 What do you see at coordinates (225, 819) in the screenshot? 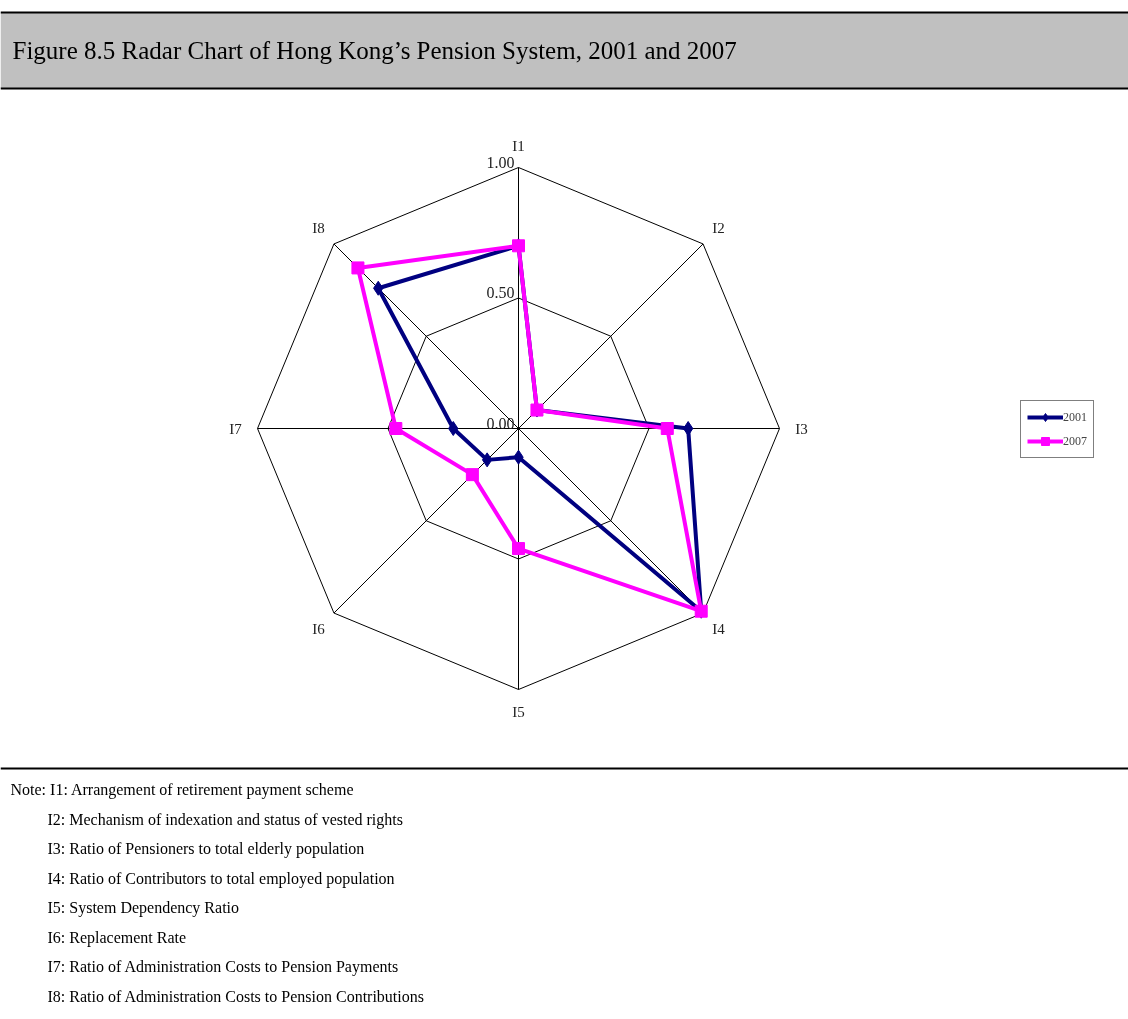
I see `text: I2: Mechanism of indexation and status of vested rights` at bounding box center [225, 819].